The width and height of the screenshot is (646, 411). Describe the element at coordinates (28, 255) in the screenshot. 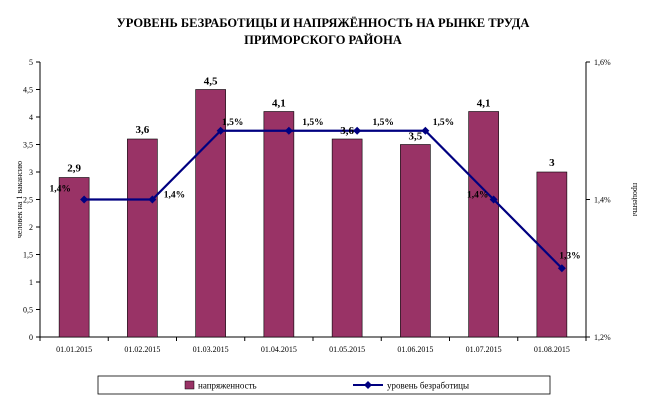

I see `left-tick-label: 1,5` at that location.